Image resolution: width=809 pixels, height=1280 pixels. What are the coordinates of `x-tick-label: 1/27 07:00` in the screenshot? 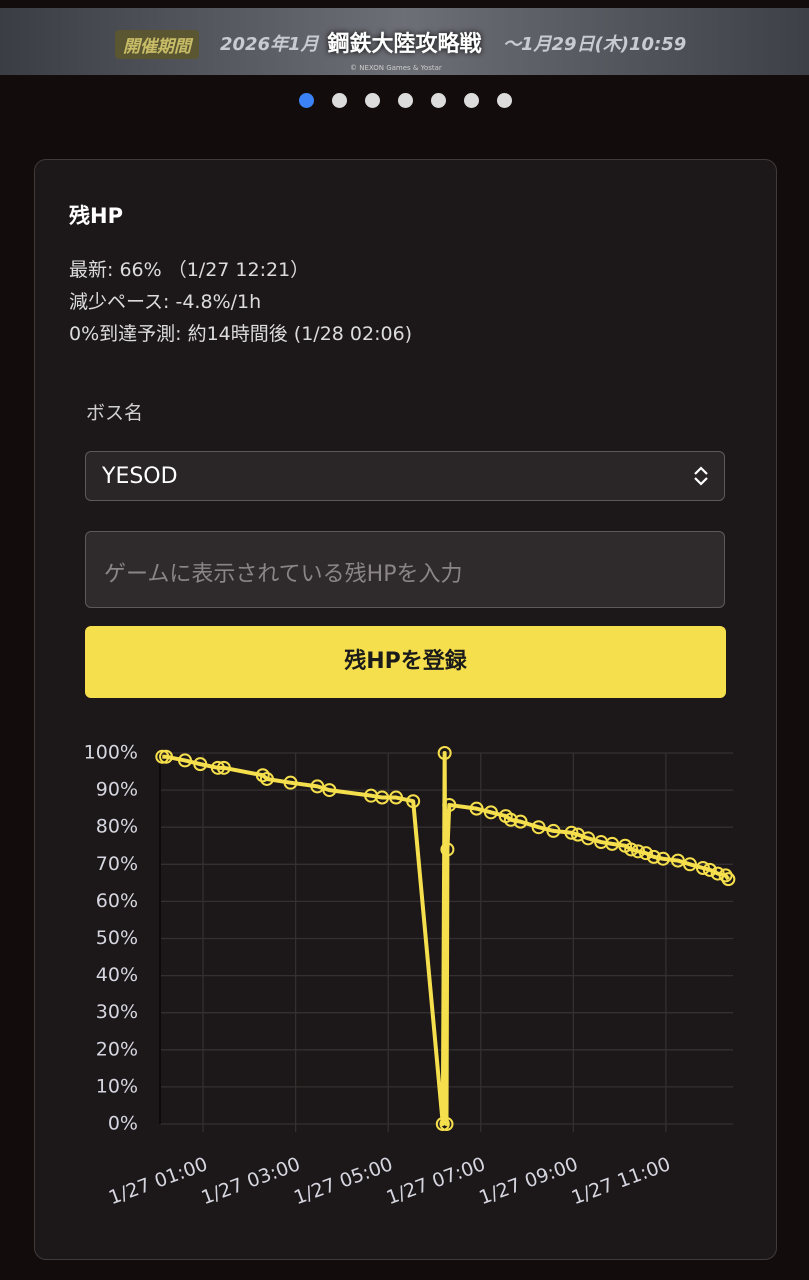 It's located at (436, 1181).